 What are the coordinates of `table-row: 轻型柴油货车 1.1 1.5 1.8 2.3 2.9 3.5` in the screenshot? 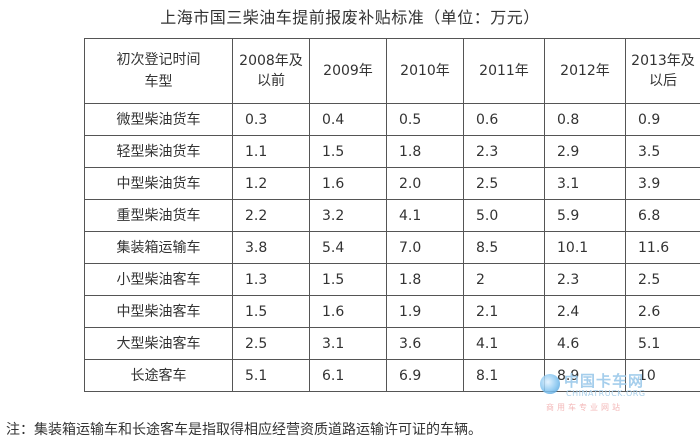 It's located at (392, 151).